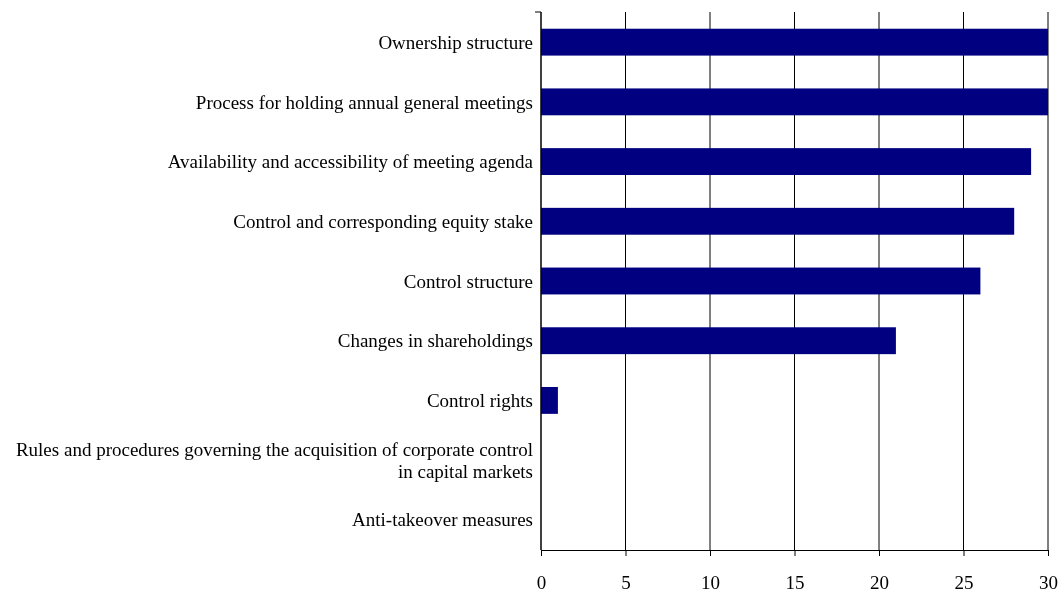 The height and width of the screenshot is (597, 1061). What do you see at coordinates (964, 583) in the screenshot?
I see `x-tick-label: 25` at bounding box center [964, 583].